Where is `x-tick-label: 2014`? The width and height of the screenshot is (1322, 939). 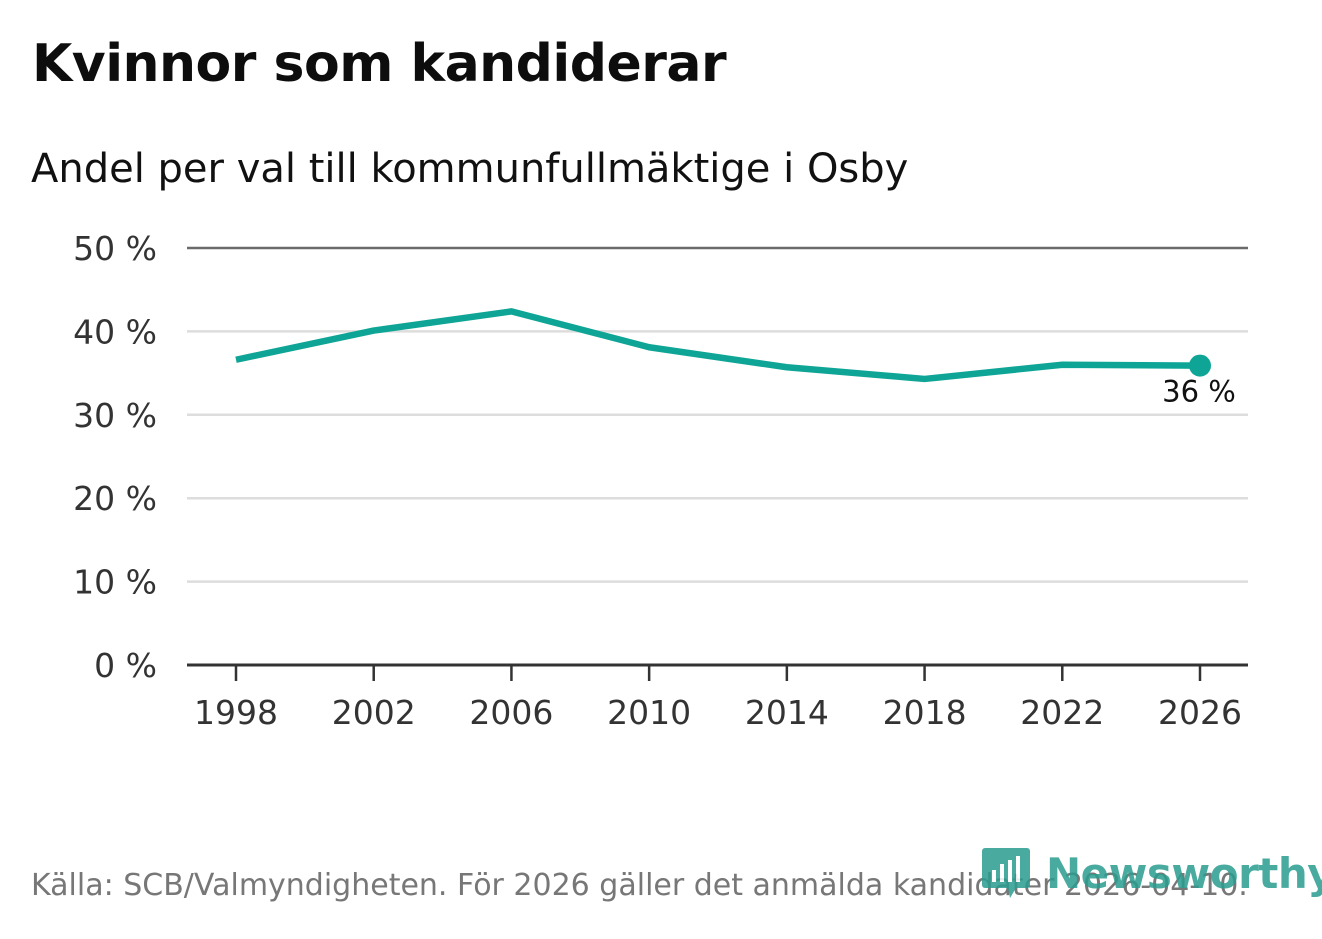 x-tick-label: 2014 is located at coordinates (787, 712).